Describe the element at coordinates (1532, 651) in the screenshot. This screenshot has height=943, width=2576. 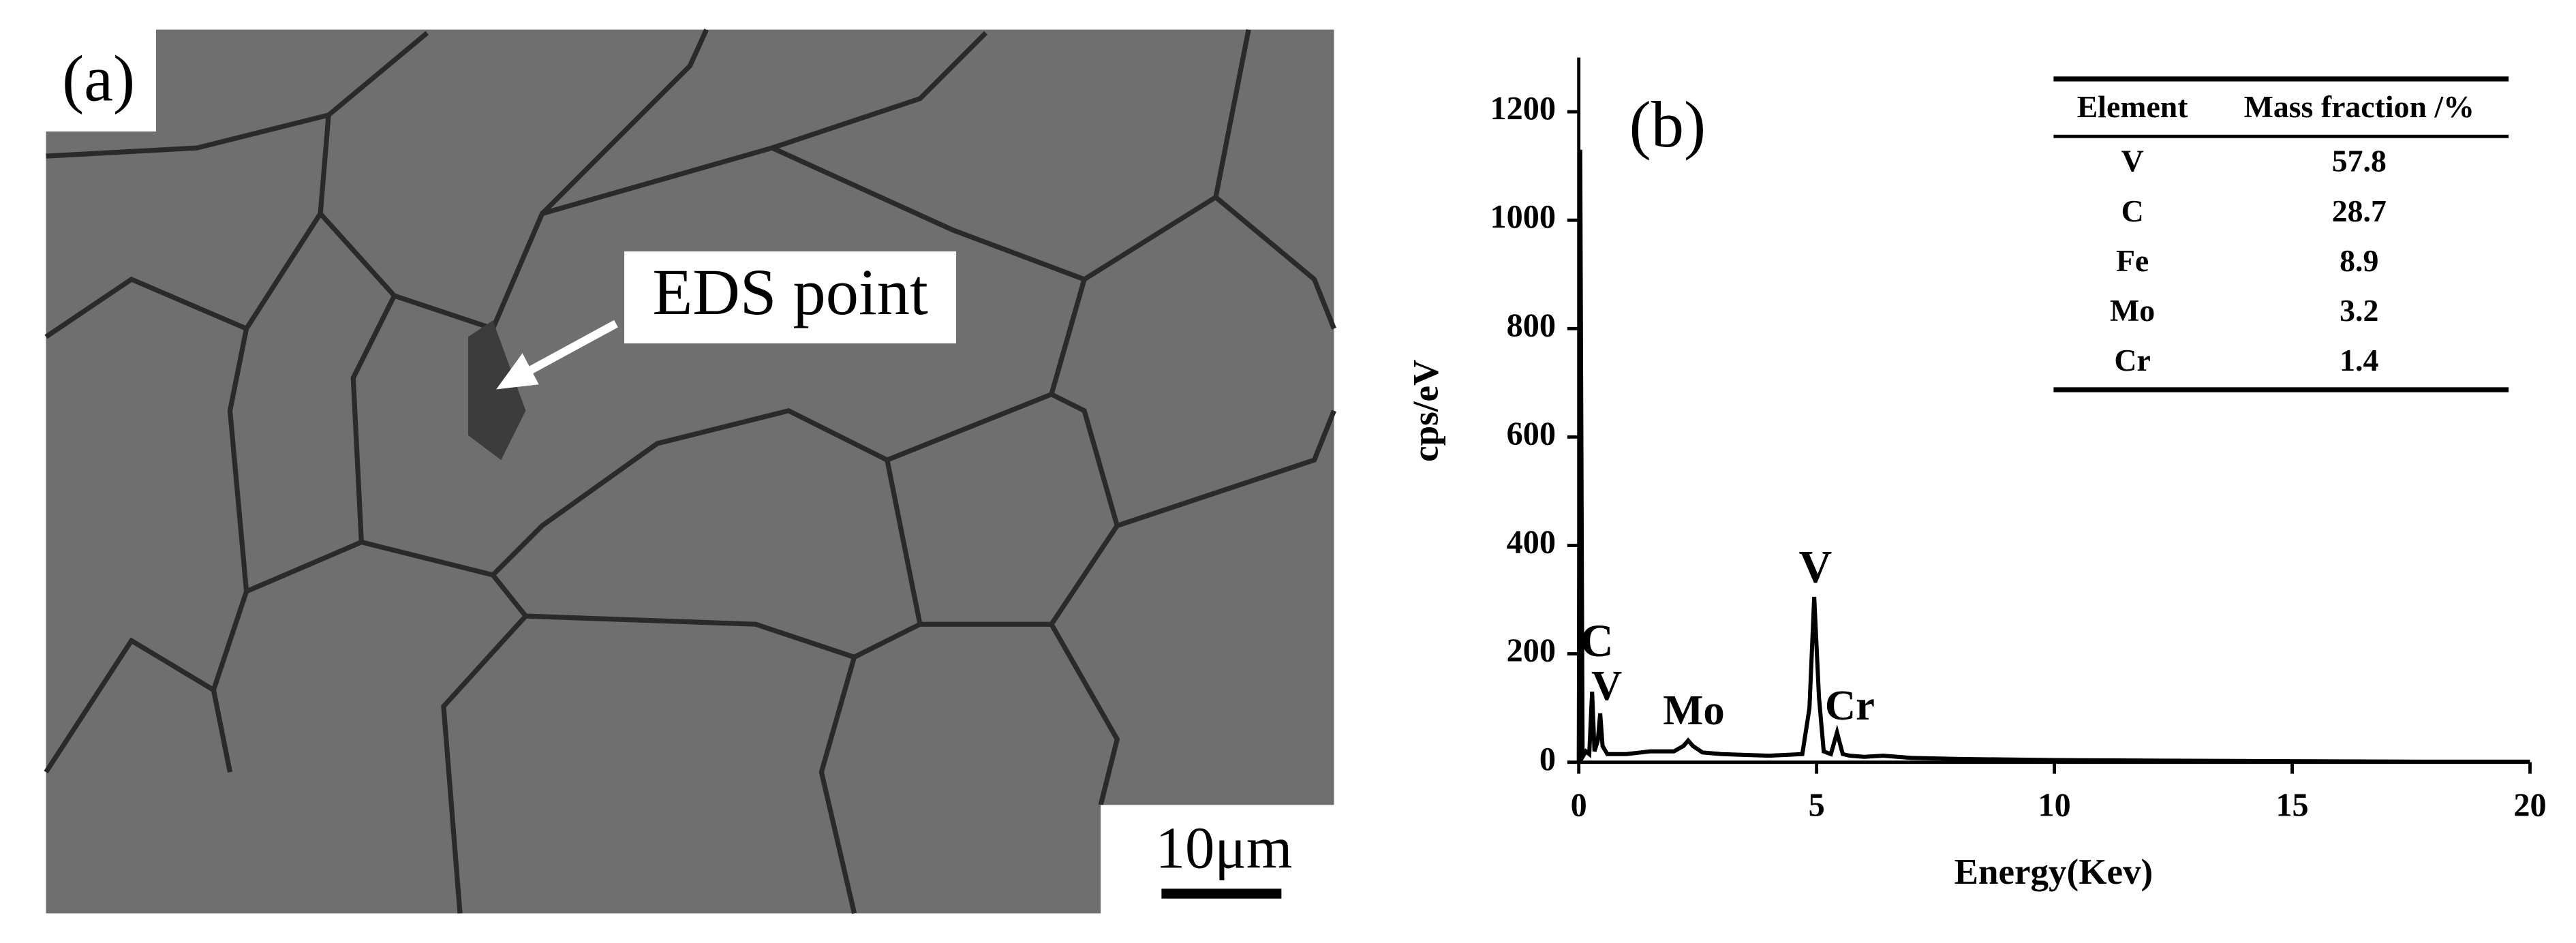
I see `y-tick-label: 200` at that location.